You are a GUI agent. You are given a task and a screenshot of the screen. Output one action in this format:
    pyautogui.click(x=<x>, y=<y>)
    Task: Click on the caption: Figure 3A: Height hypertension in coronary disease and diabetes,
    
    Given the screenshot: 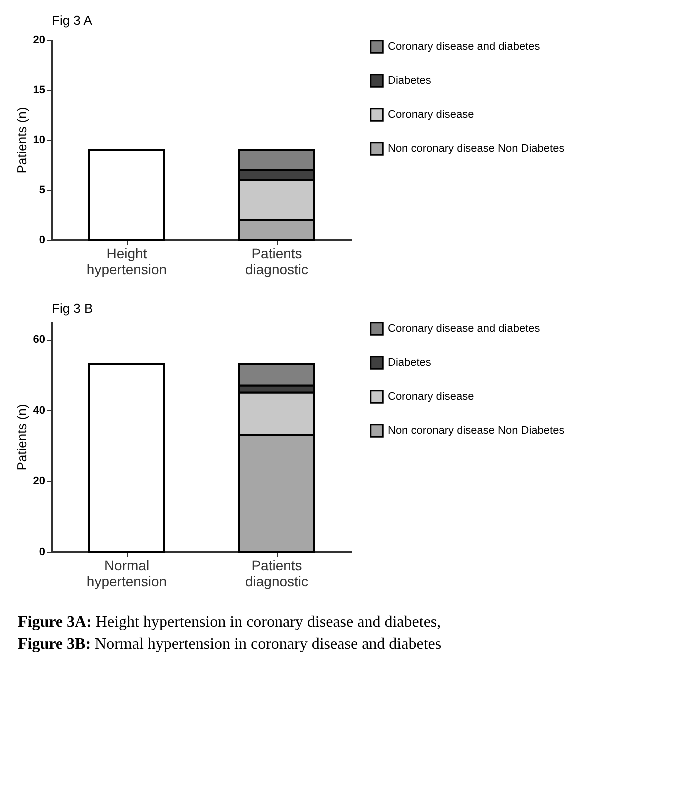 What is the action you would take?
    pyautogui.click(x=230, y=622)
    